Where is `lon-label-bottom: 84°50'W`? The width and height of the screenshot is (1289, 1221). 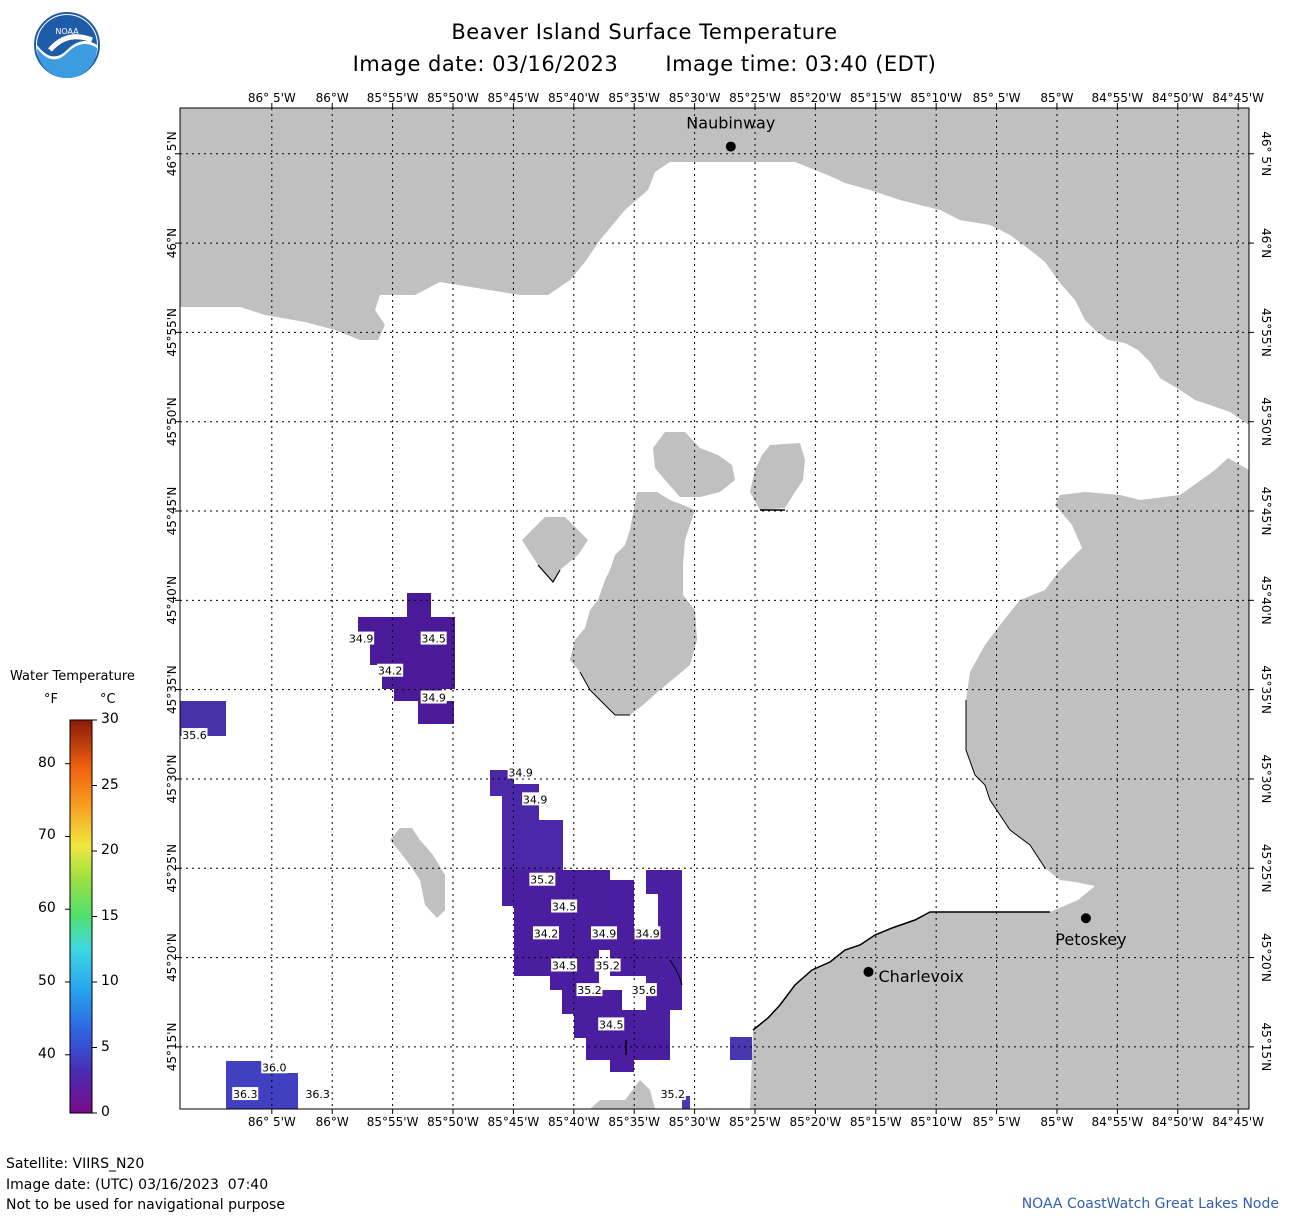
lon-label-bottom: 84°50'W is located at coordinates (1178, 1122).